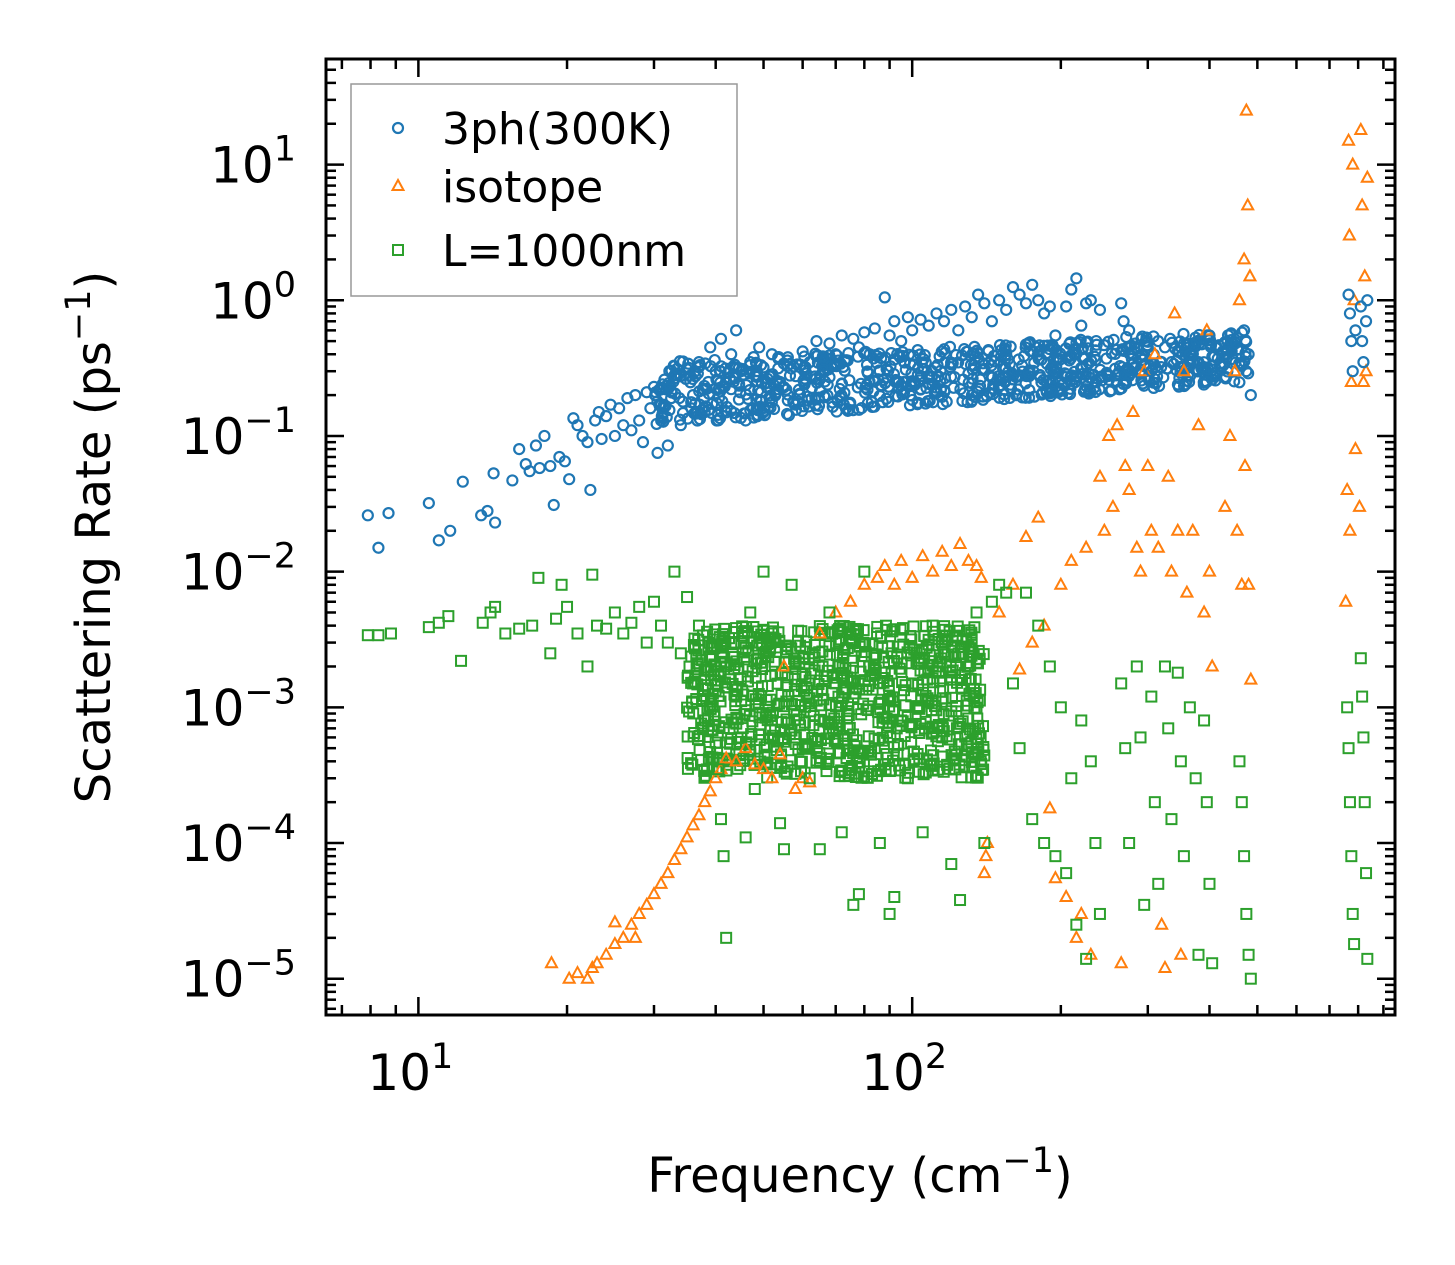  Describe the element at coordinates (238, 976) in the screenshot. I see `y-tick-label: 10−5` at that location.